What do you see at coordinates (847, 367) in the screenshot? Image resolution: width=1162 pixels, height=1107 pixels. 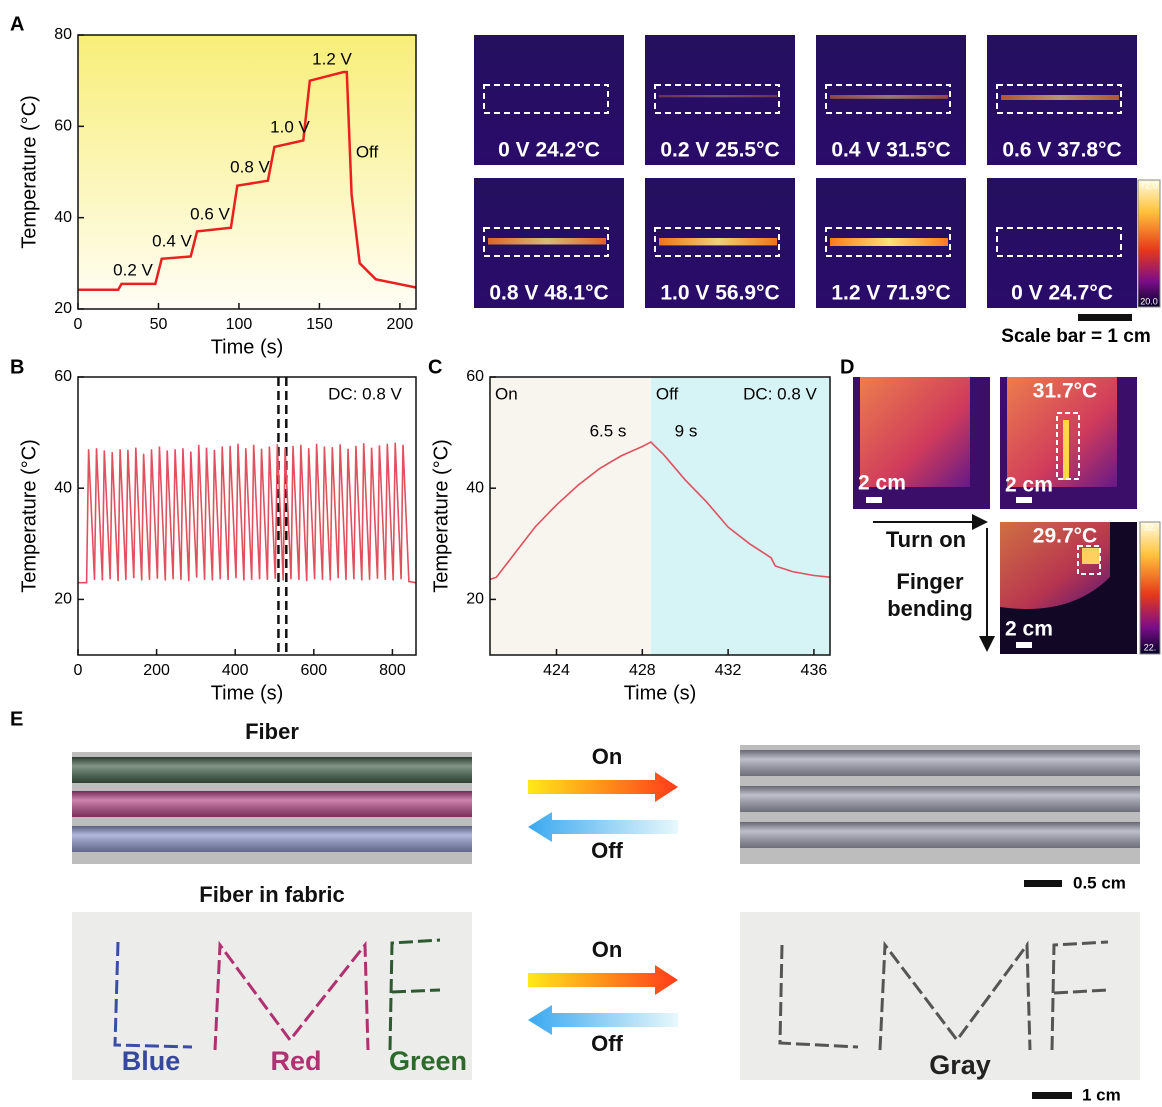 I see `panel-label: D` at bounding box center [847, 367].